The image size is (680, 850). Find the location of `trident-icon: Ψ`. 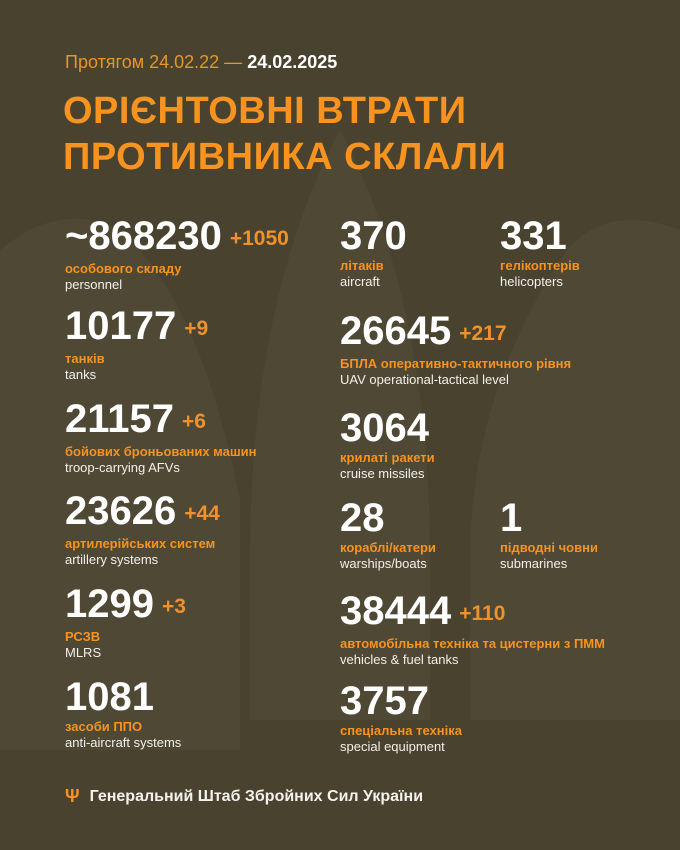

trident-icon: Ψ is located at coordinates (72, 796).